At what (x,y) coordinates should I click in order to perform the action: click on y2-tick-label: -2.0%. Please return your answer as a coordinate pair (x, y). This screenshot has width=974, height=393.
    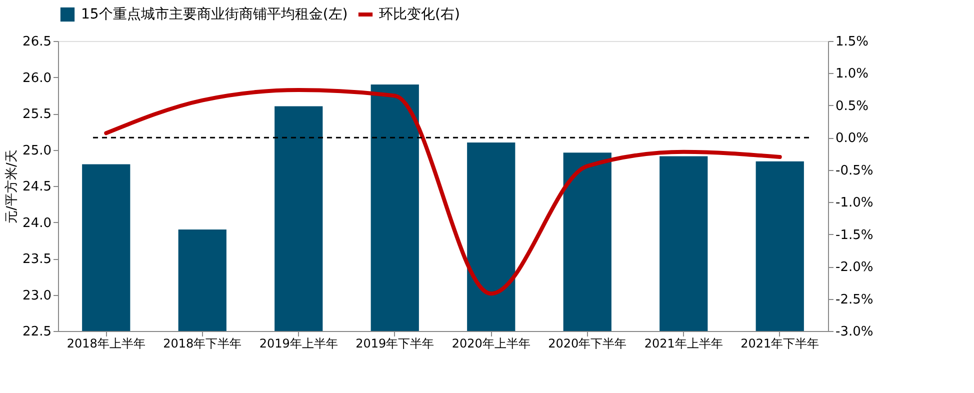
    Looking at the image, I should click on (855, 268).